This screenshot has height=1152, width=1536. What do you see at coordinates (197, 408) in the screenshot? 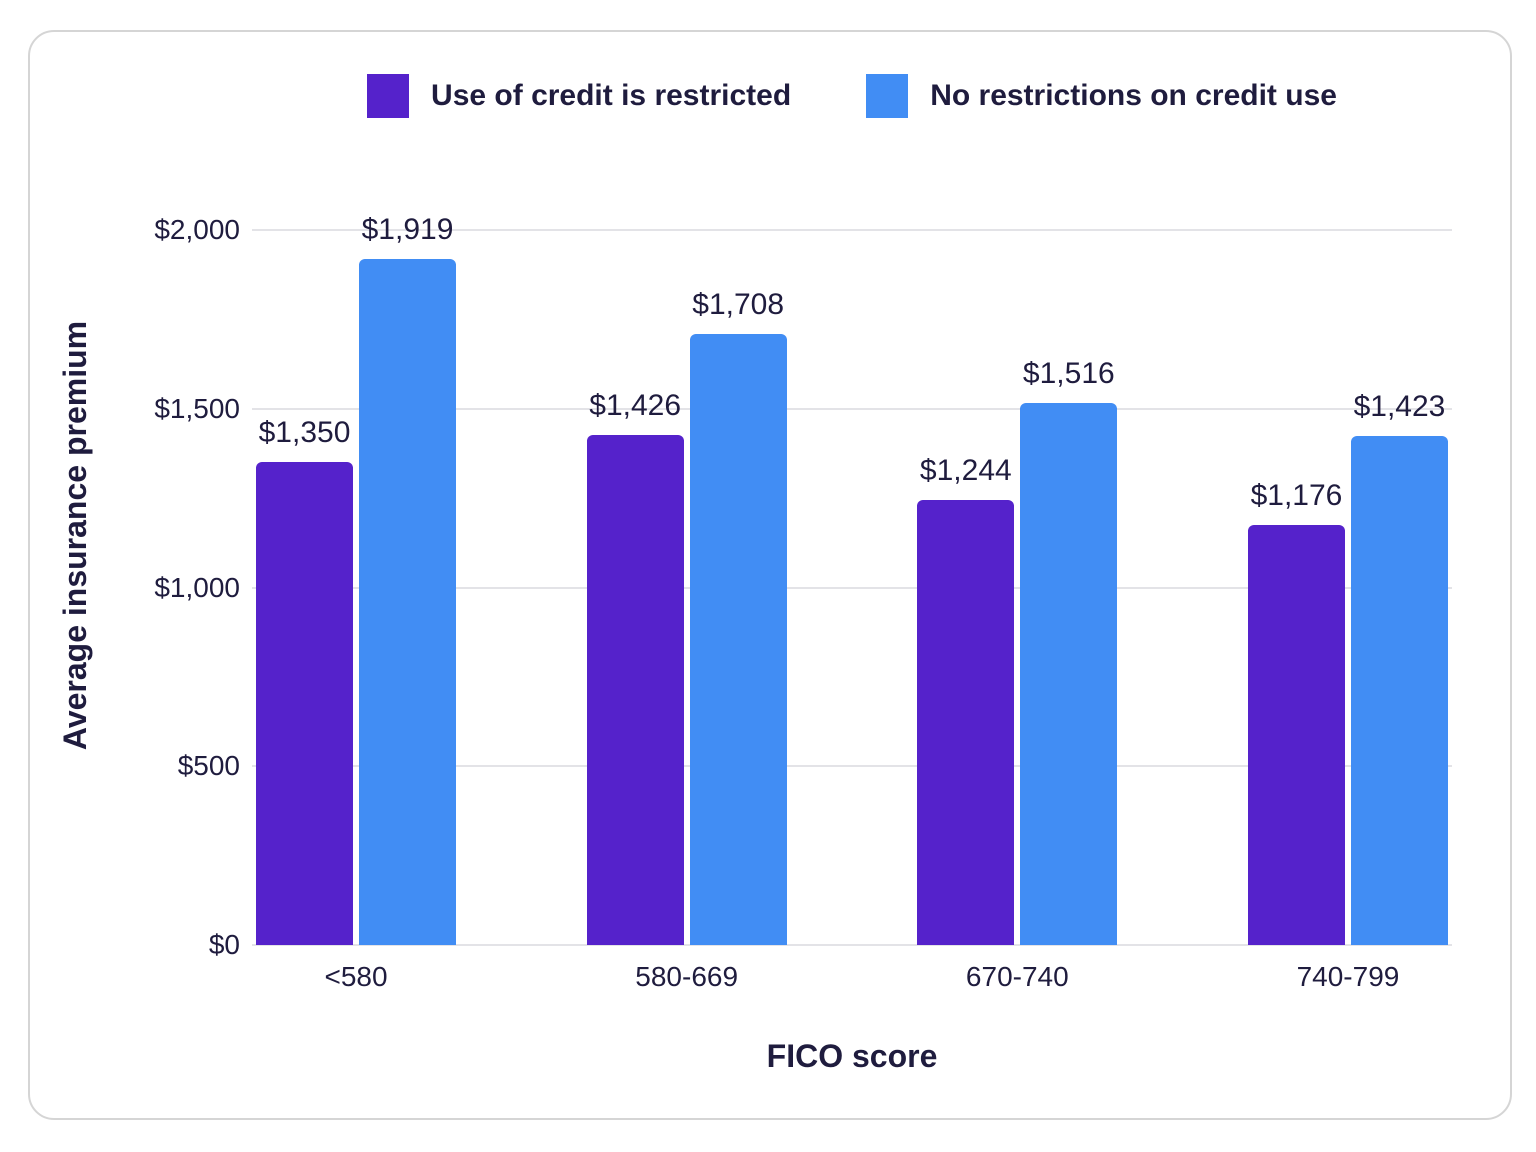
I see `y-tick-label: $1,500` at bounding box center [197, 408].